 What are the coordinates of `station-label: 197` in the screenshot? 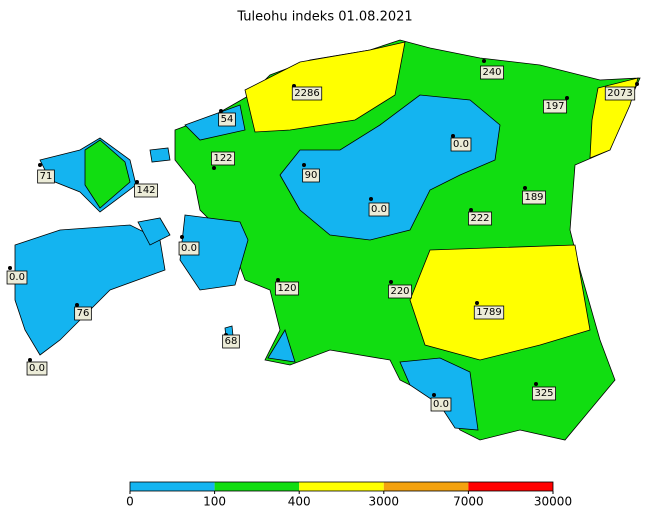 It's located at (554, 106).